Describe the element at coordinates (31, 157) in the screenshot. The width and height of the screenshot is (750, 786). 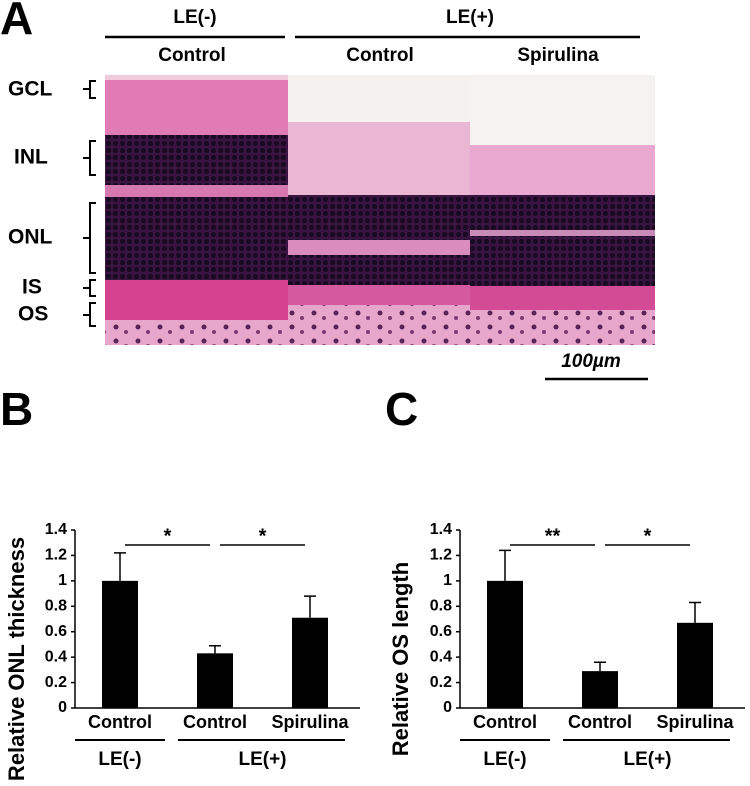
I see `layer-label: INL` at that location.